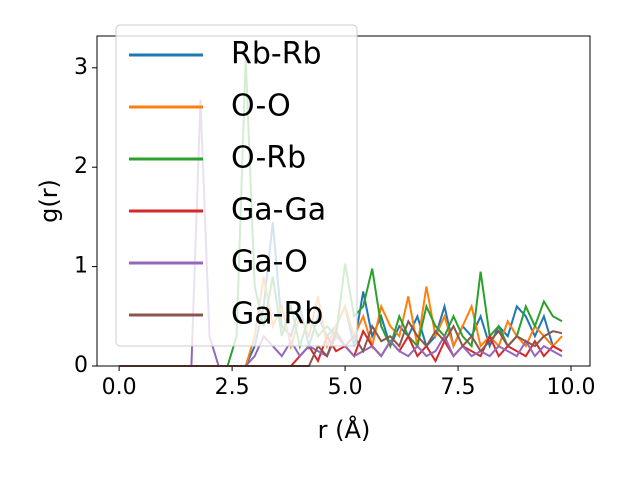 This screenshot has height=480, width=640. Describe the element at coordinates (81, 67) in the screenshot. I see `y-tick-label: 3` at that location.